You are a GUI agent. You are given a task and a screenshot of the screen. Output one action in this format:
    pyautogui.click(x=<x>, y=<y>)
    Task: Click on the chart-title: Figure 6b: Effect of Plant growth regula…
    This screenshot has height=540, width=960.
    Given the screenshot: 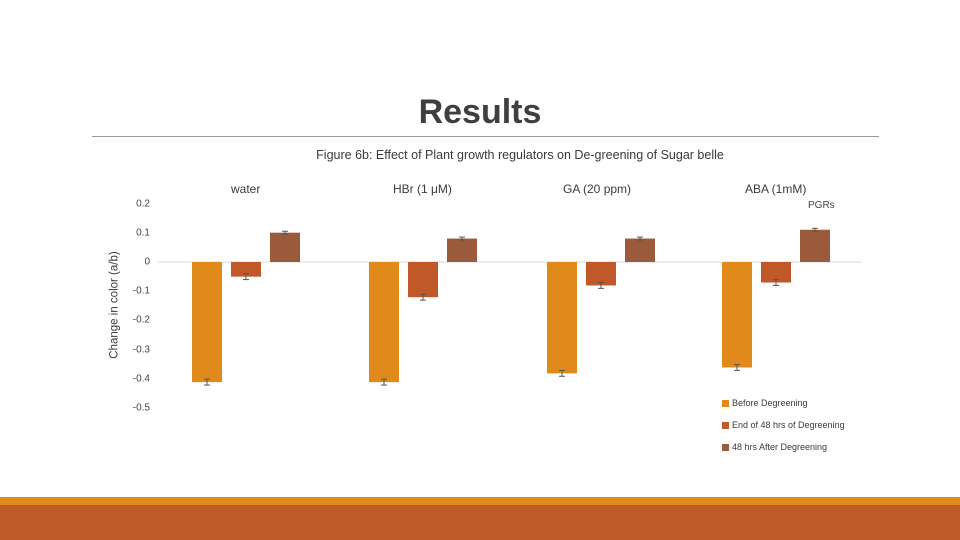 What is the action you would take?
    pyautogui.click(x=520, y=155)
    